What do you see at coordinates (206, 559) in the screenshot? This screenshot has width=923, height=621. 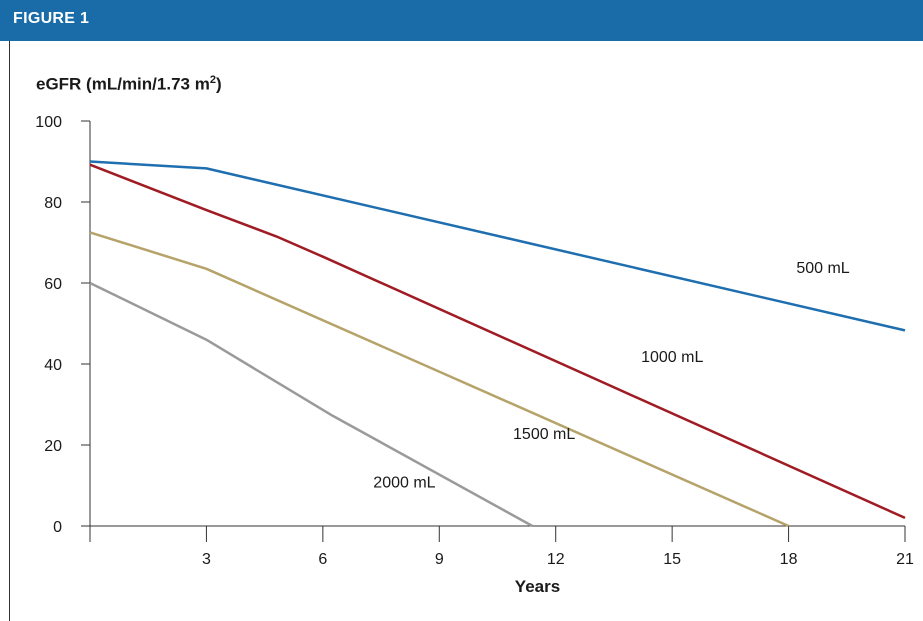 I see `x-tick-label: 3` at bounding box center [206, 559].